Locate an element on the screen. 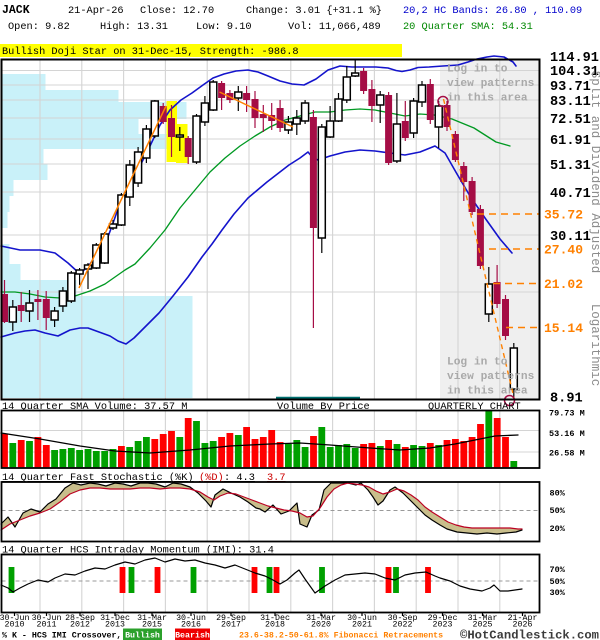  svg-text: 70% is located at coordinates (558, 570).